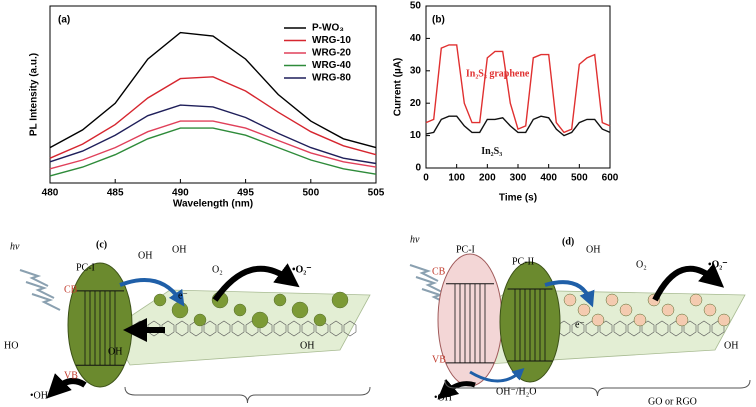 Image resolution: width=756 pixels, height=407 pixels. Describe the element at coordinates (11, 345) in the screenshot. I see `diagram-label: HO` at that location.